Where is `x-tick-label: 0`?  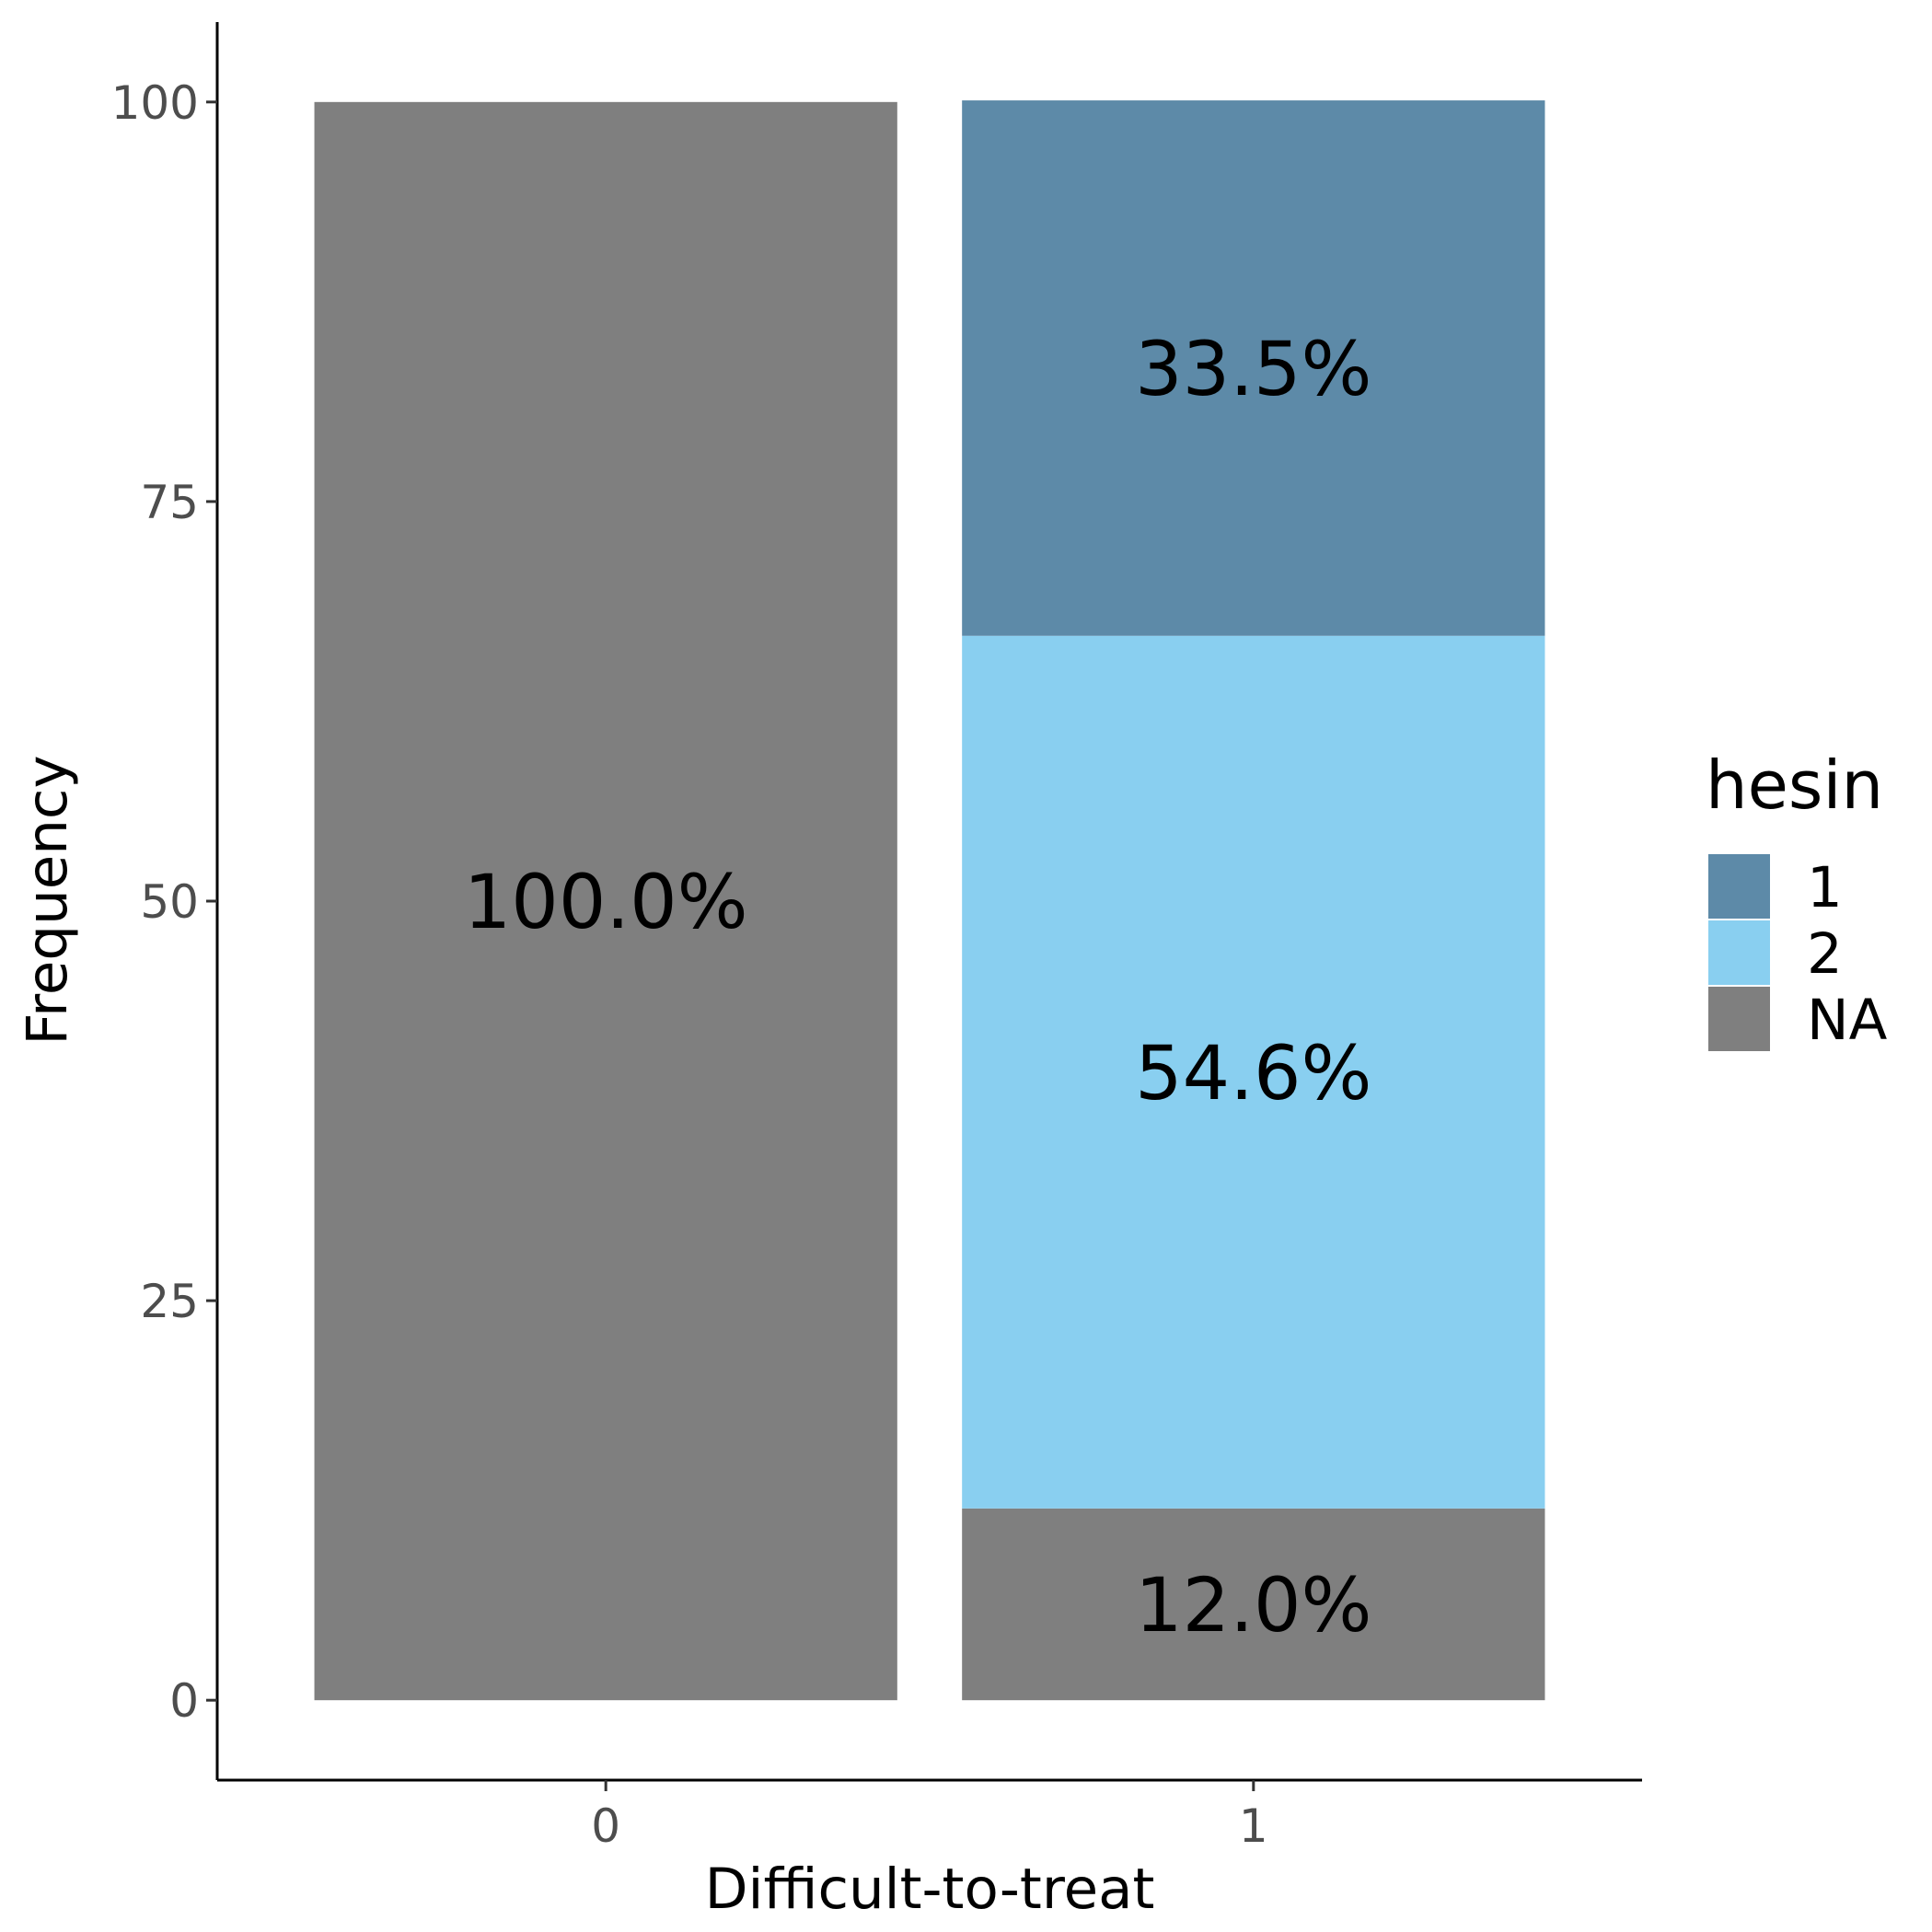 x-tick-label: 0 is located at coordinates (606, 1826).